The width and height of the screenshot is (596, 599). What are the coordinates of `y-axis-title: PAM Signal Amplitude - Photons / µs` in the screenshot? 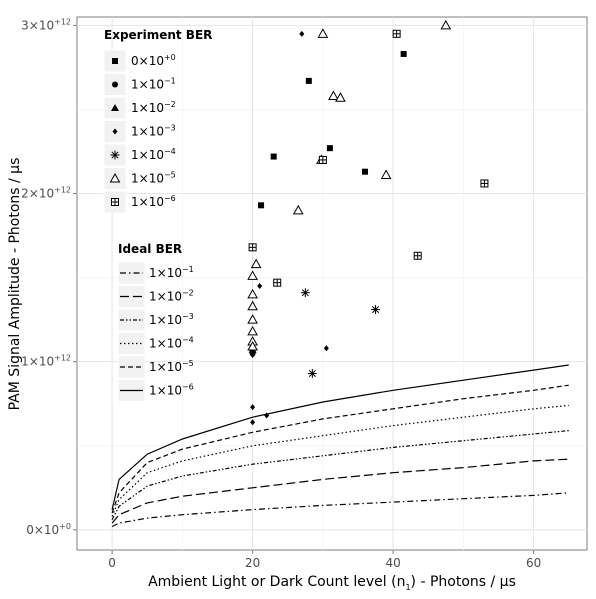 It's located at (15, 284).